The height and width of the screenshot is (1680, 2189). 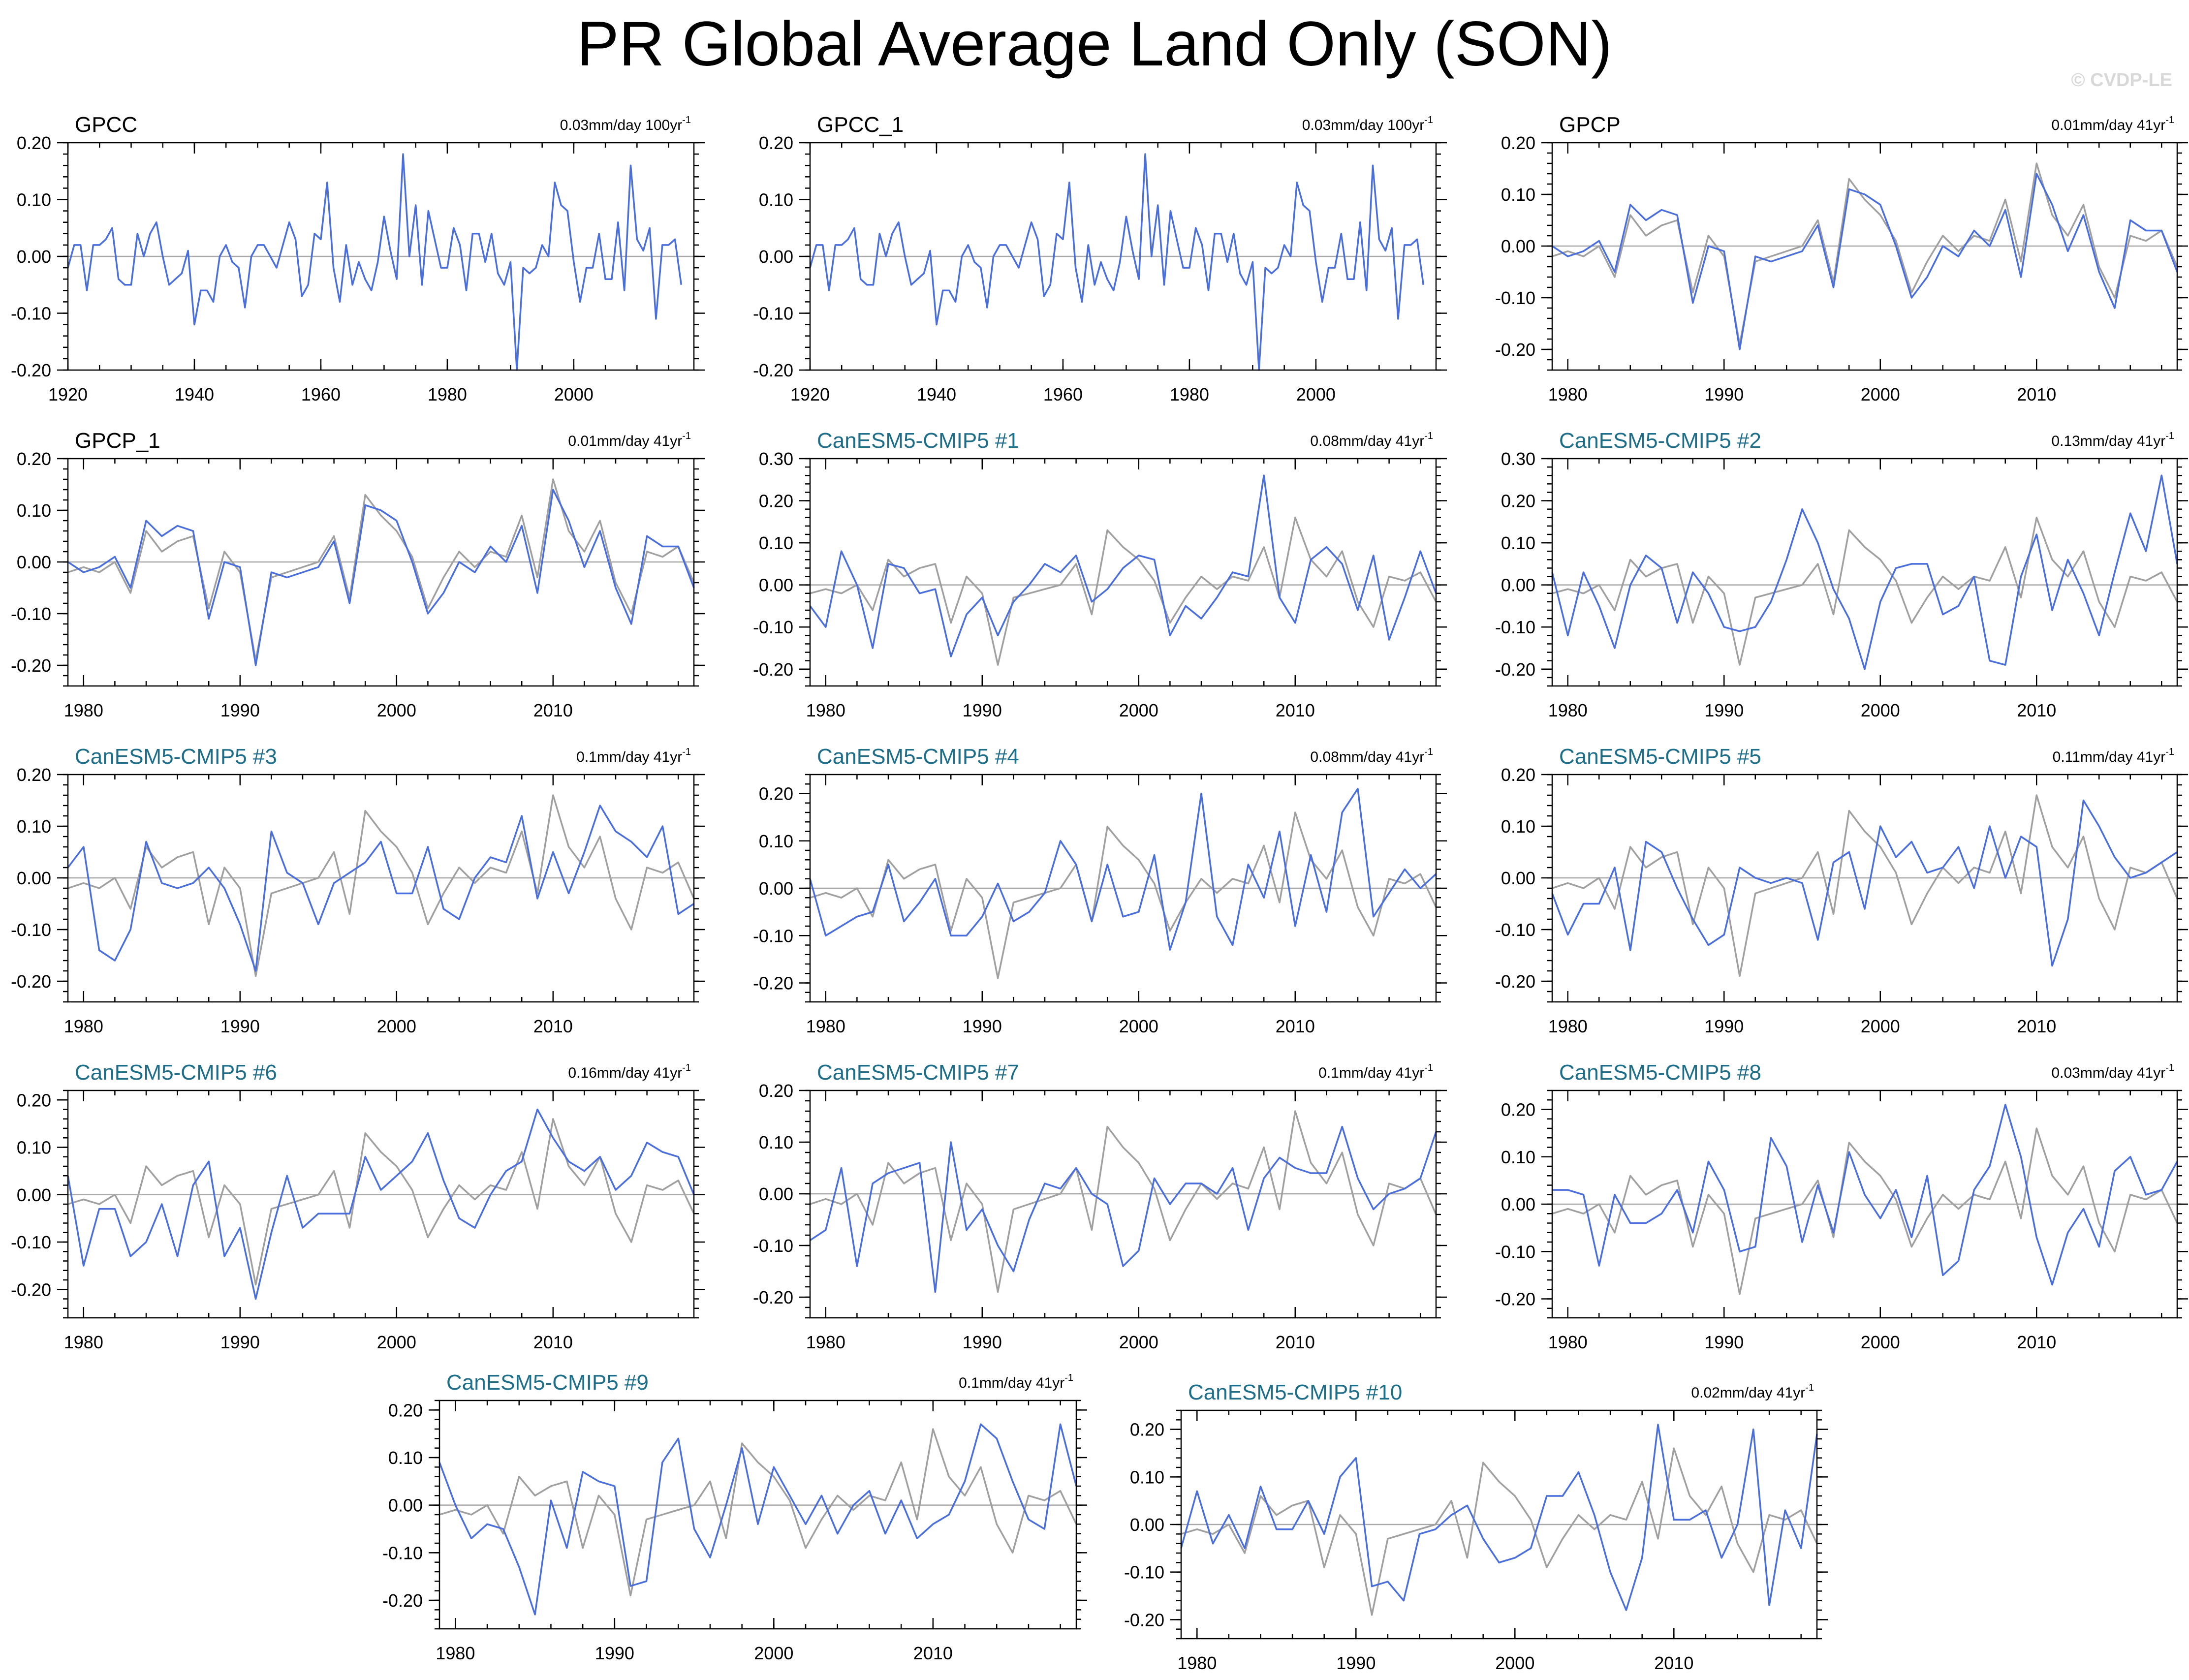 I want to click on panel-title: CanESM5-CMIP5 #6, so click(x=176, y=1072).